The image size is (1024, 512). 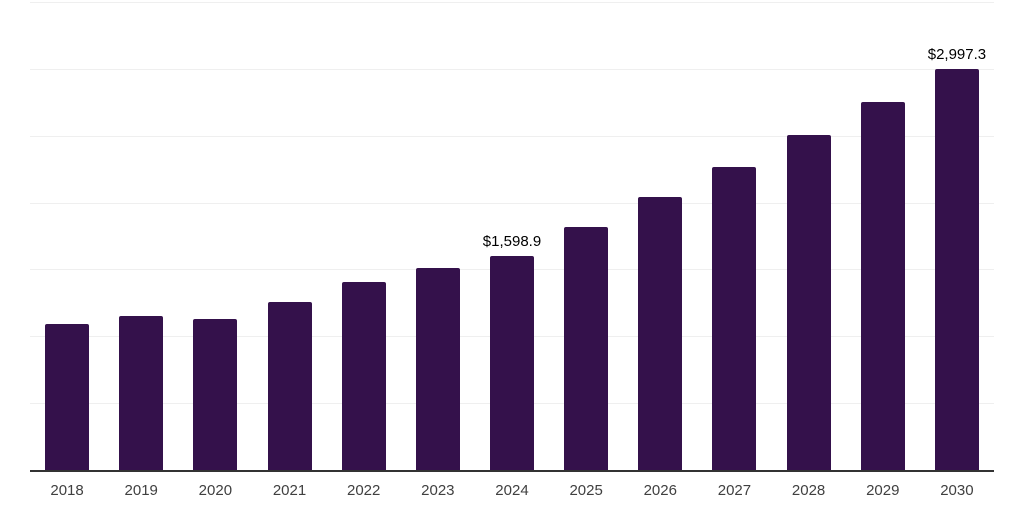 What do you see at coordinates (808, 490) in the screenshot?
I see `x-tick-2028: 2028` at bounding box center [808, 490].